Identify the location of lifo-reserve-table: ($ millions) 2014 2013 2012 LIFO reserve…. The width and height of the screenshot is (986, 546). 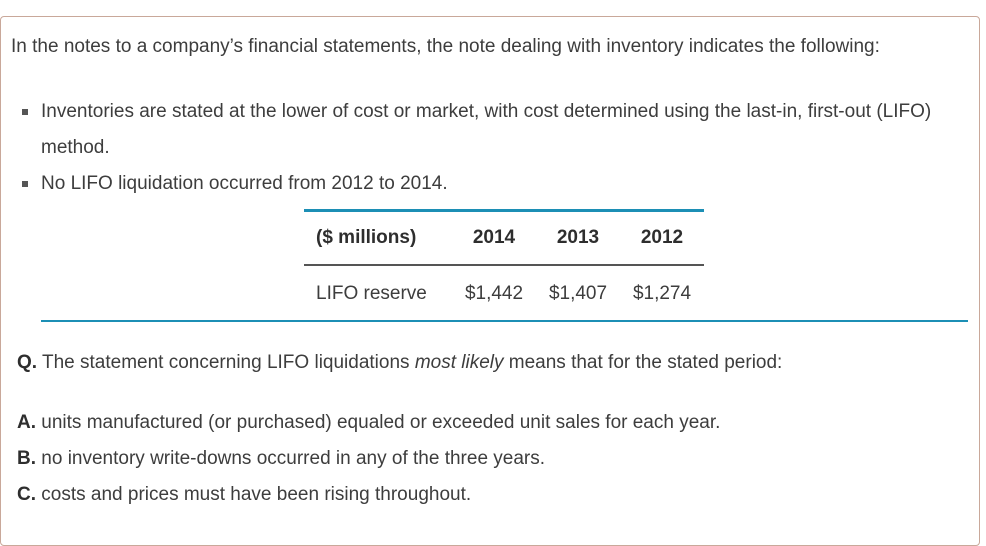
(504, 265).